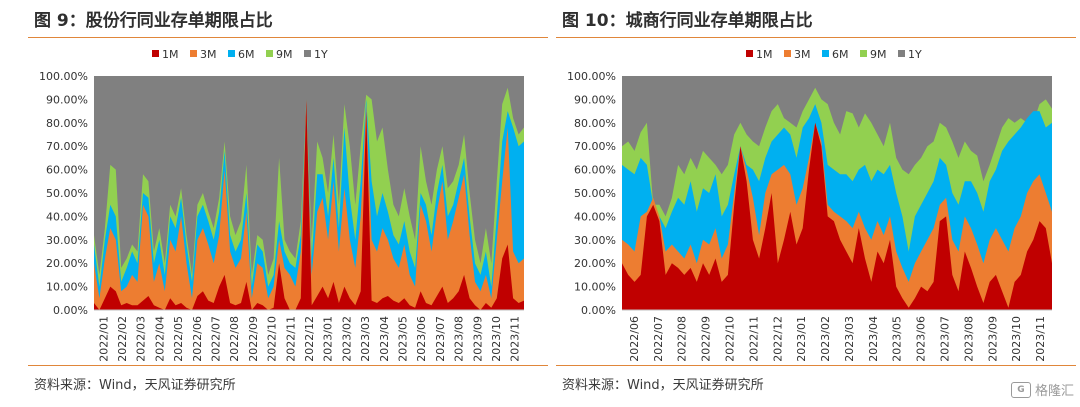 This screenshot has height=407, width=1080. I want to click on watermark-logo-icon: G, so click(1020, 389).